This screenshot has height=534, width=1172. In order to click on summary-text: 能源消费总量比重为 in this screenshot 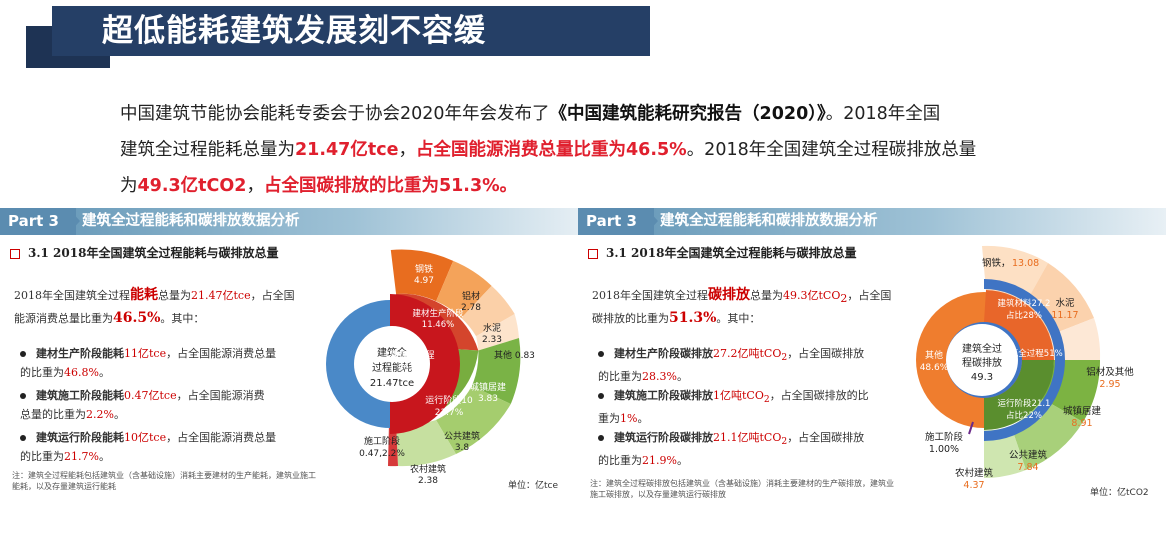, I will do `click(63, 318)`.